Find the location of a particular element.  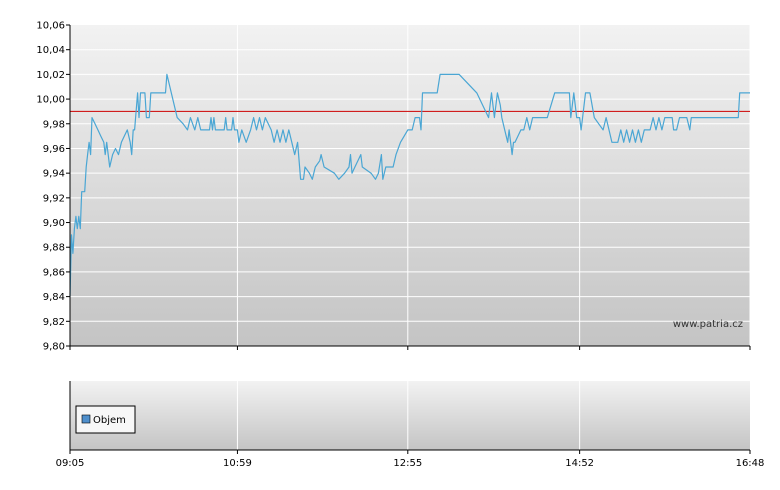

y-tick-label: 9,84 is located at coordinates (54, 297).